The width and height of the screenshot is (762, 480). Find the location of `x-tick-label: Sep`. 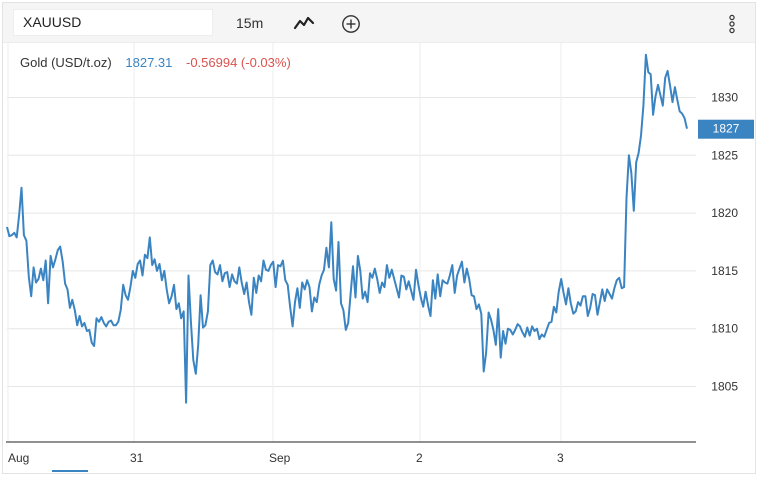

x-tick-label: Sep is located at coordinates (280, 458).